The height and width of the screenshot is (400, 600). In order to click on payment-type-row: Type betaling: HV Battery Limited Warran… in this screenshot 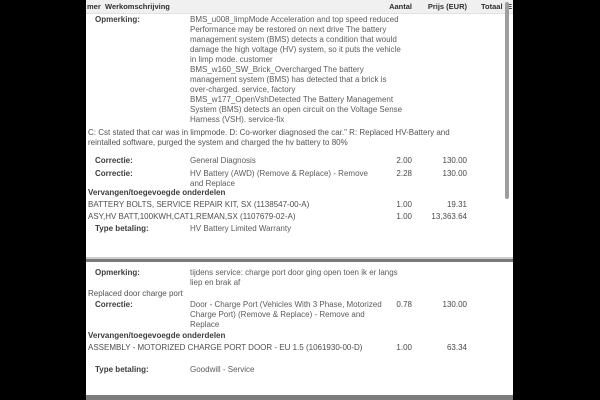, I will do `click(276, 229)`.